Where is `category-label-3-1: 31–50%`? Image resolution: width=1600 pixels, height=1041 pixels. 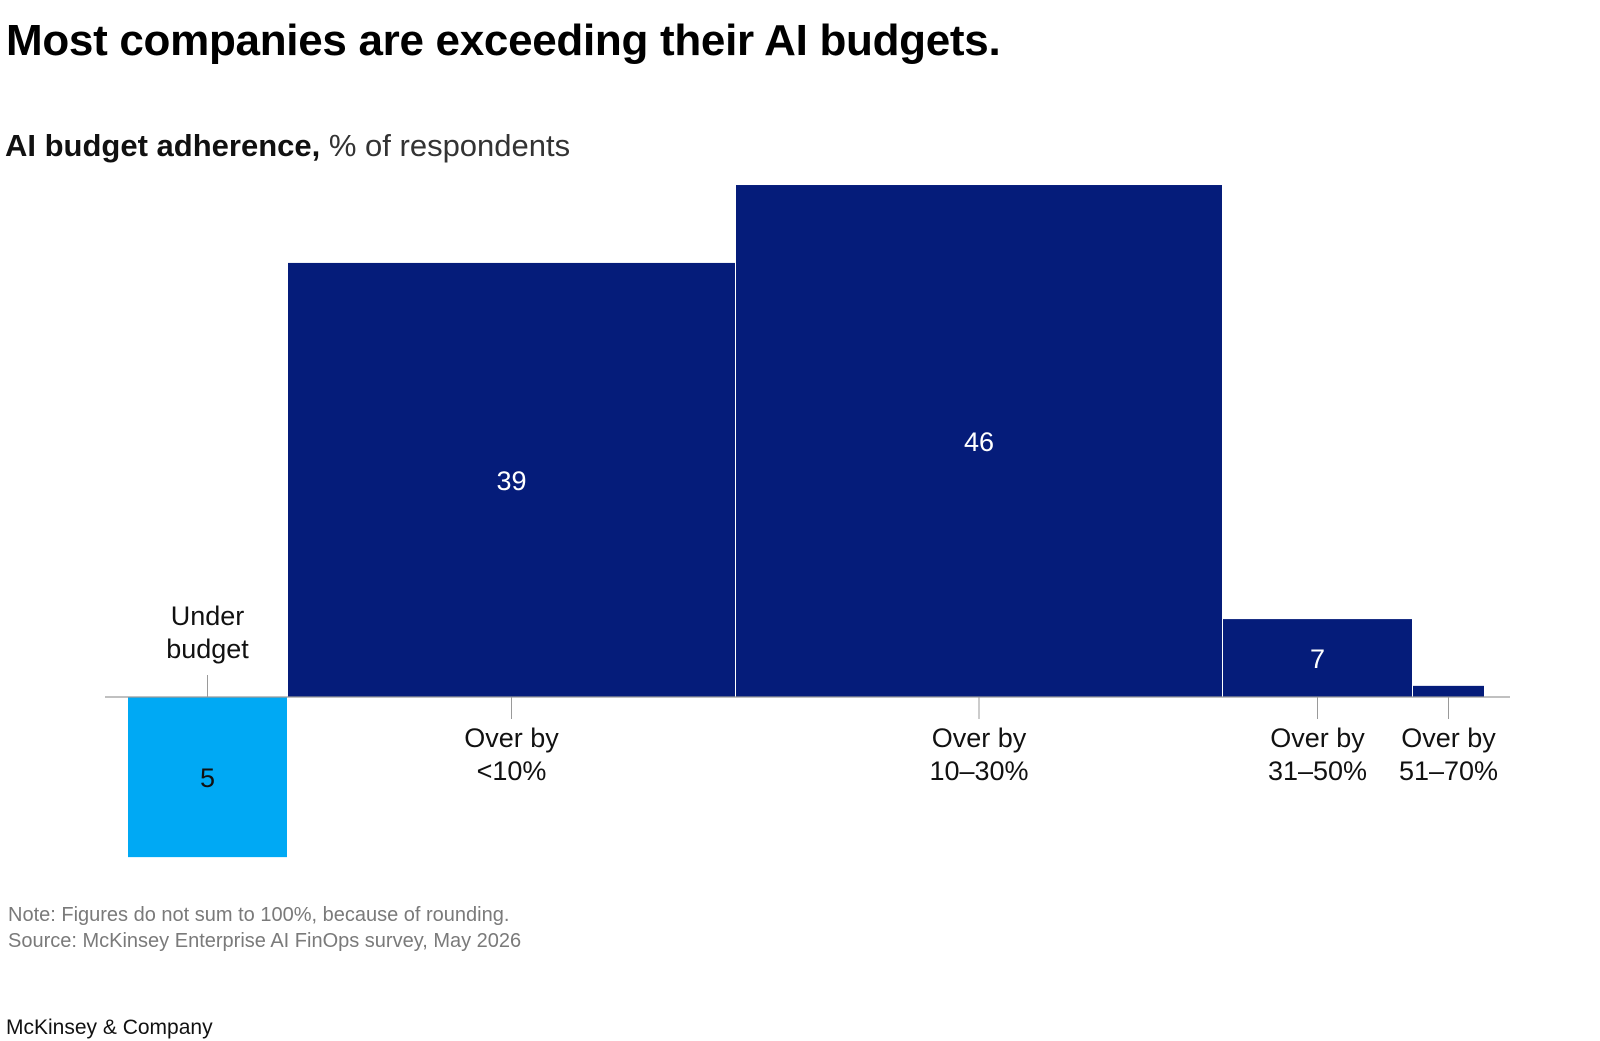
category-label-3-1: 31–50% is located at coordinates (1317, 771).